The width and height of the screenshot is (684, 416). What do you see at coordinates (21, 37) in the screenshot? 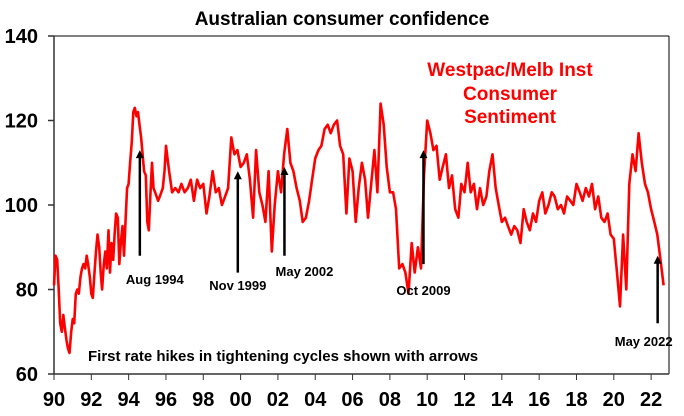
I see `y-tick-label: 140` at bounding box center [21, 37].